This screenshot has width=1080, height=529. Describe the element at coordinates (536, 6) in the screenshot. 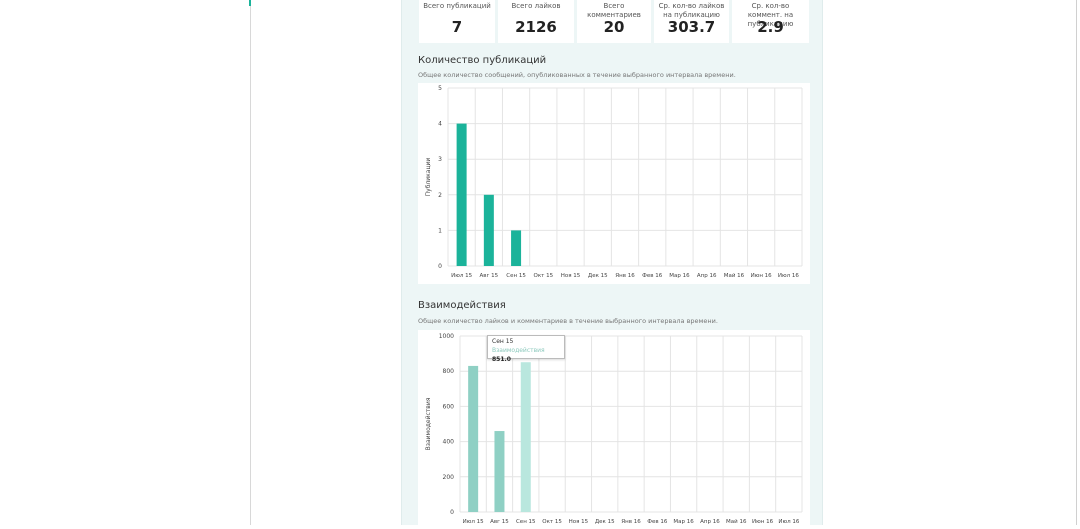

I see `stat-label: Всего лайков` at that location.